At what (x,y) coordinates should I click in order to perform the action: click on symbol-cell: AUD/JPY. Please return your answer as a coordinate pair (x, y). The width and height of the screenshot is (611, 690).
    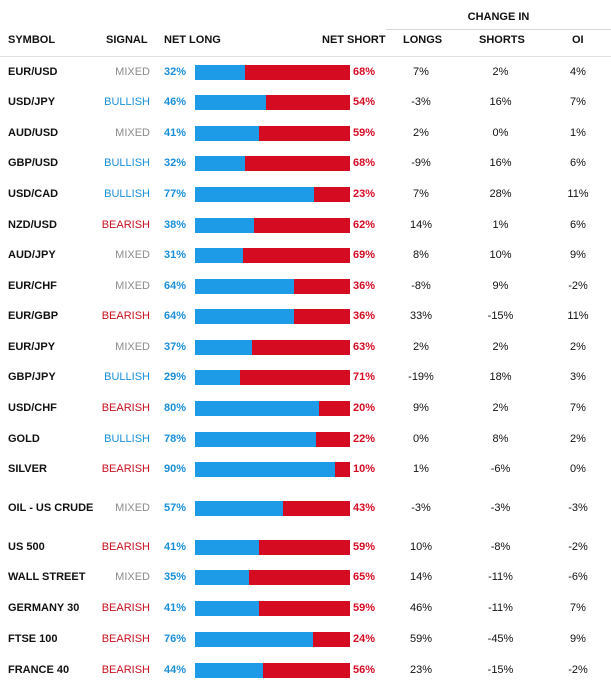
    Looking at the image, I should click on (32, 255).